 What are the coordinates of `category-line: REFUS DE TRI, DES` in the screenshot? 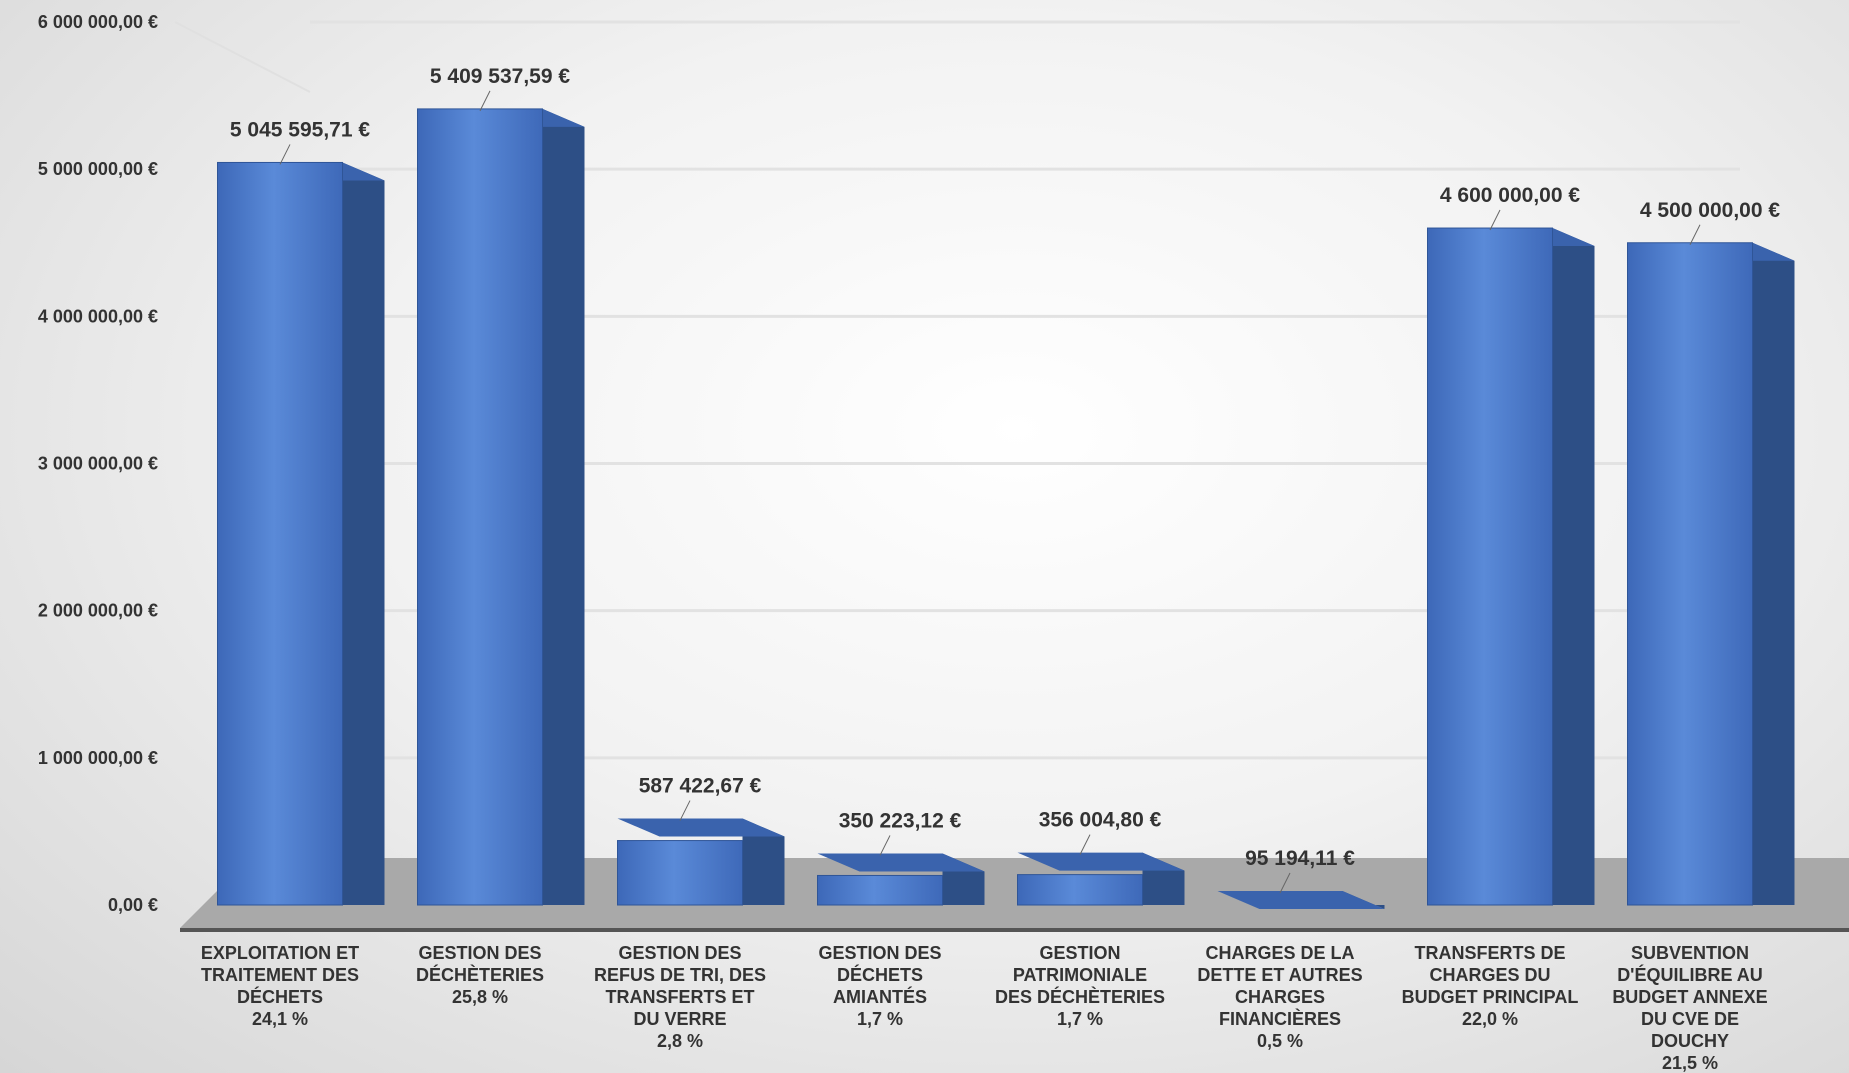 It's located at (680, 975).